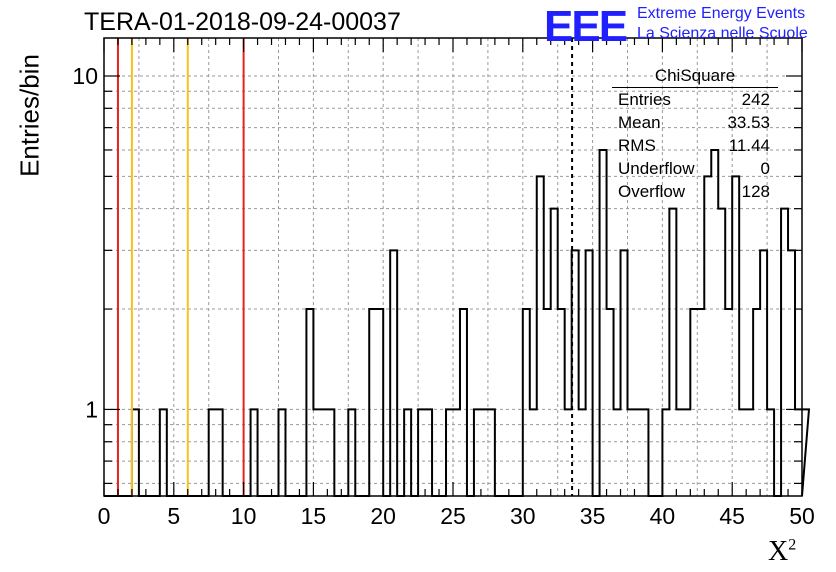 Image resolution: width=836 pixels, height=572 pixels. Describe the element at coordinates (792, 545) in the screenshot. I see `x-axis-label-superscript: 2` at that location.